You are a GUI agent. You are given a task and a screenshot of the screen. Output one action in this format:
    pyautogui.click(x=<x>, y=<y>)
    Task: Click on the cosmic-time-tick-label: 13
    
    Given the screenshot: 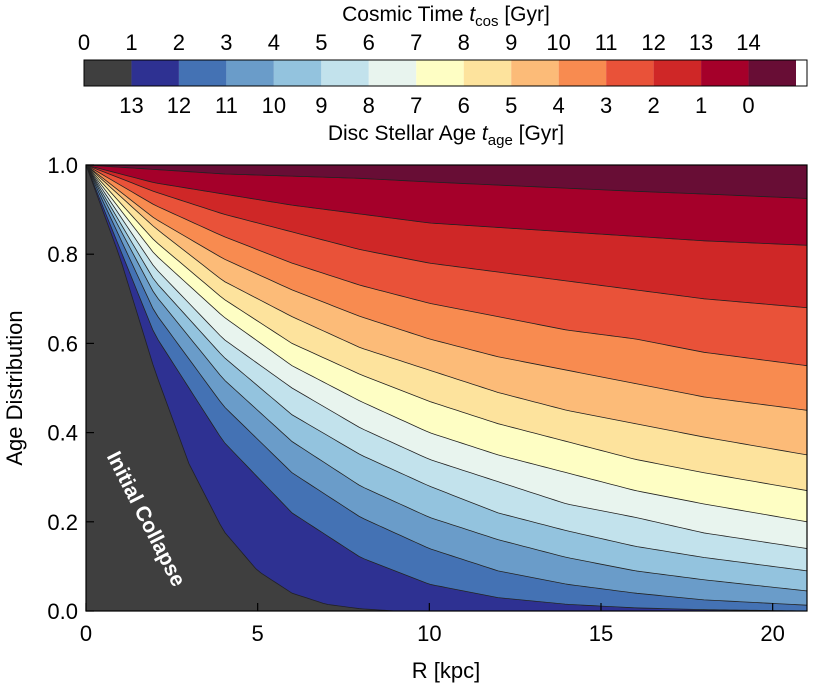 What is the action you would take?
    pyautogui.click(x=701, y=42)
    